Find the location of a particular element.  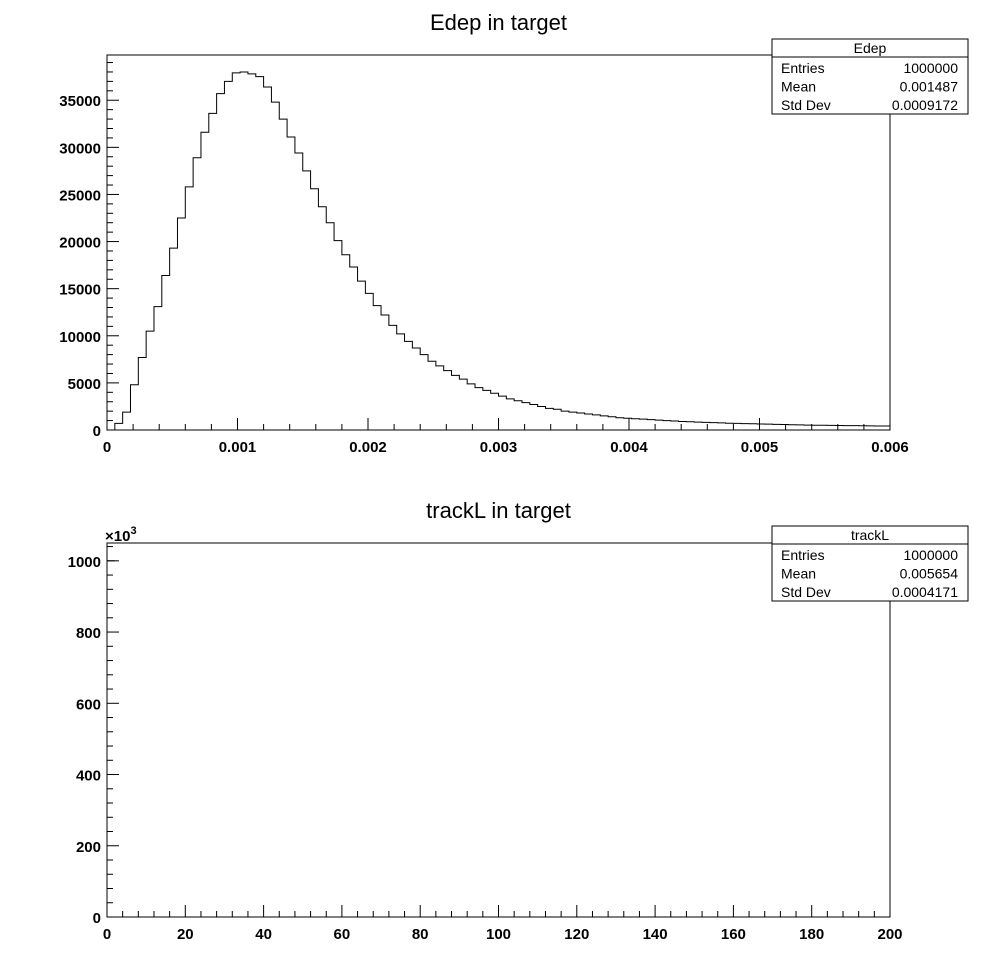

y-tick-label: 15000 is located at coordinates (80, 290).